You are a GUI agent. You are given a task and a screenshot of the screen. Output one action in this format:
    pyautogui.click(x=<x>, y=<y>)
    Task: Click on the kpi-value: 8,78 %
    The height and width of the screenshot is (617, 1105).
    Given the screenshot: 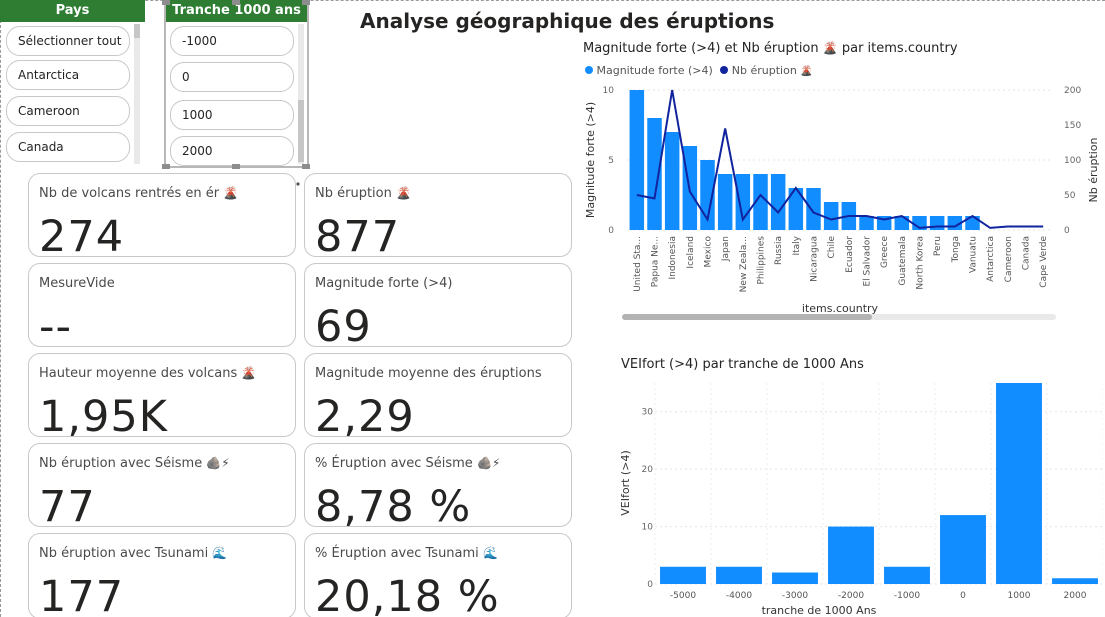 What is the action you would take?
    pyautogui.click(x=393, y=507)
    